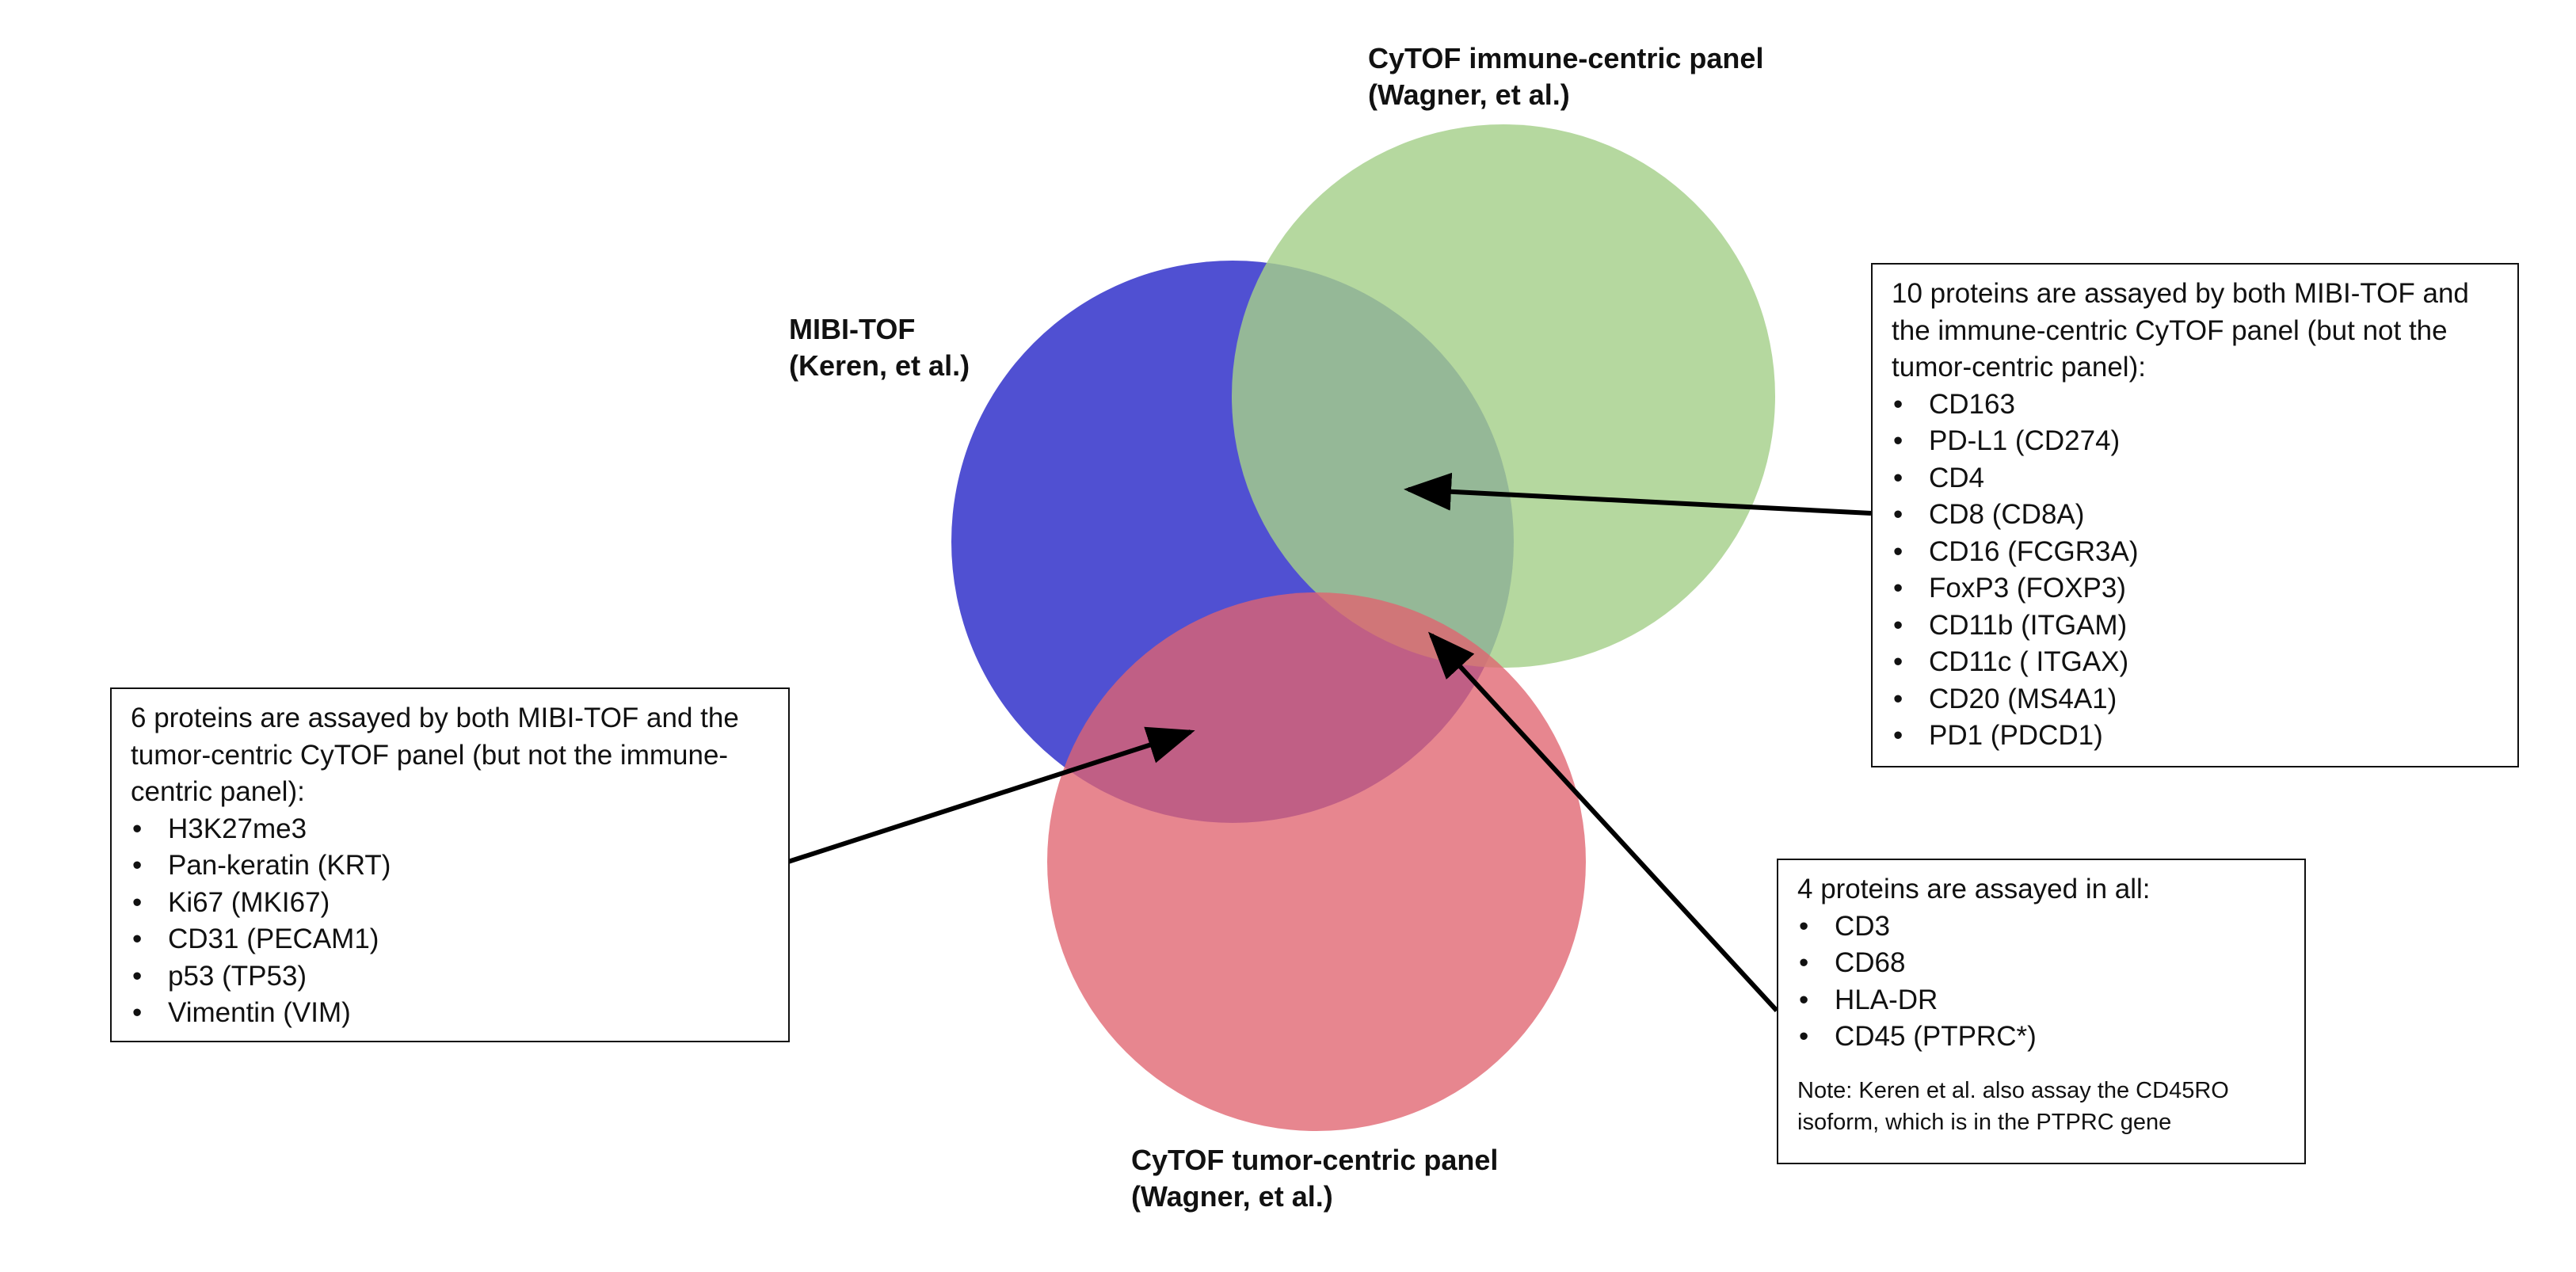 This screenshot has height=1272, width=2576. Describe the element at coordinates (880, 347) in the screenshot. I see `label-mibi-tof: MIBI-TOF (Keren, et al.)` at that location.